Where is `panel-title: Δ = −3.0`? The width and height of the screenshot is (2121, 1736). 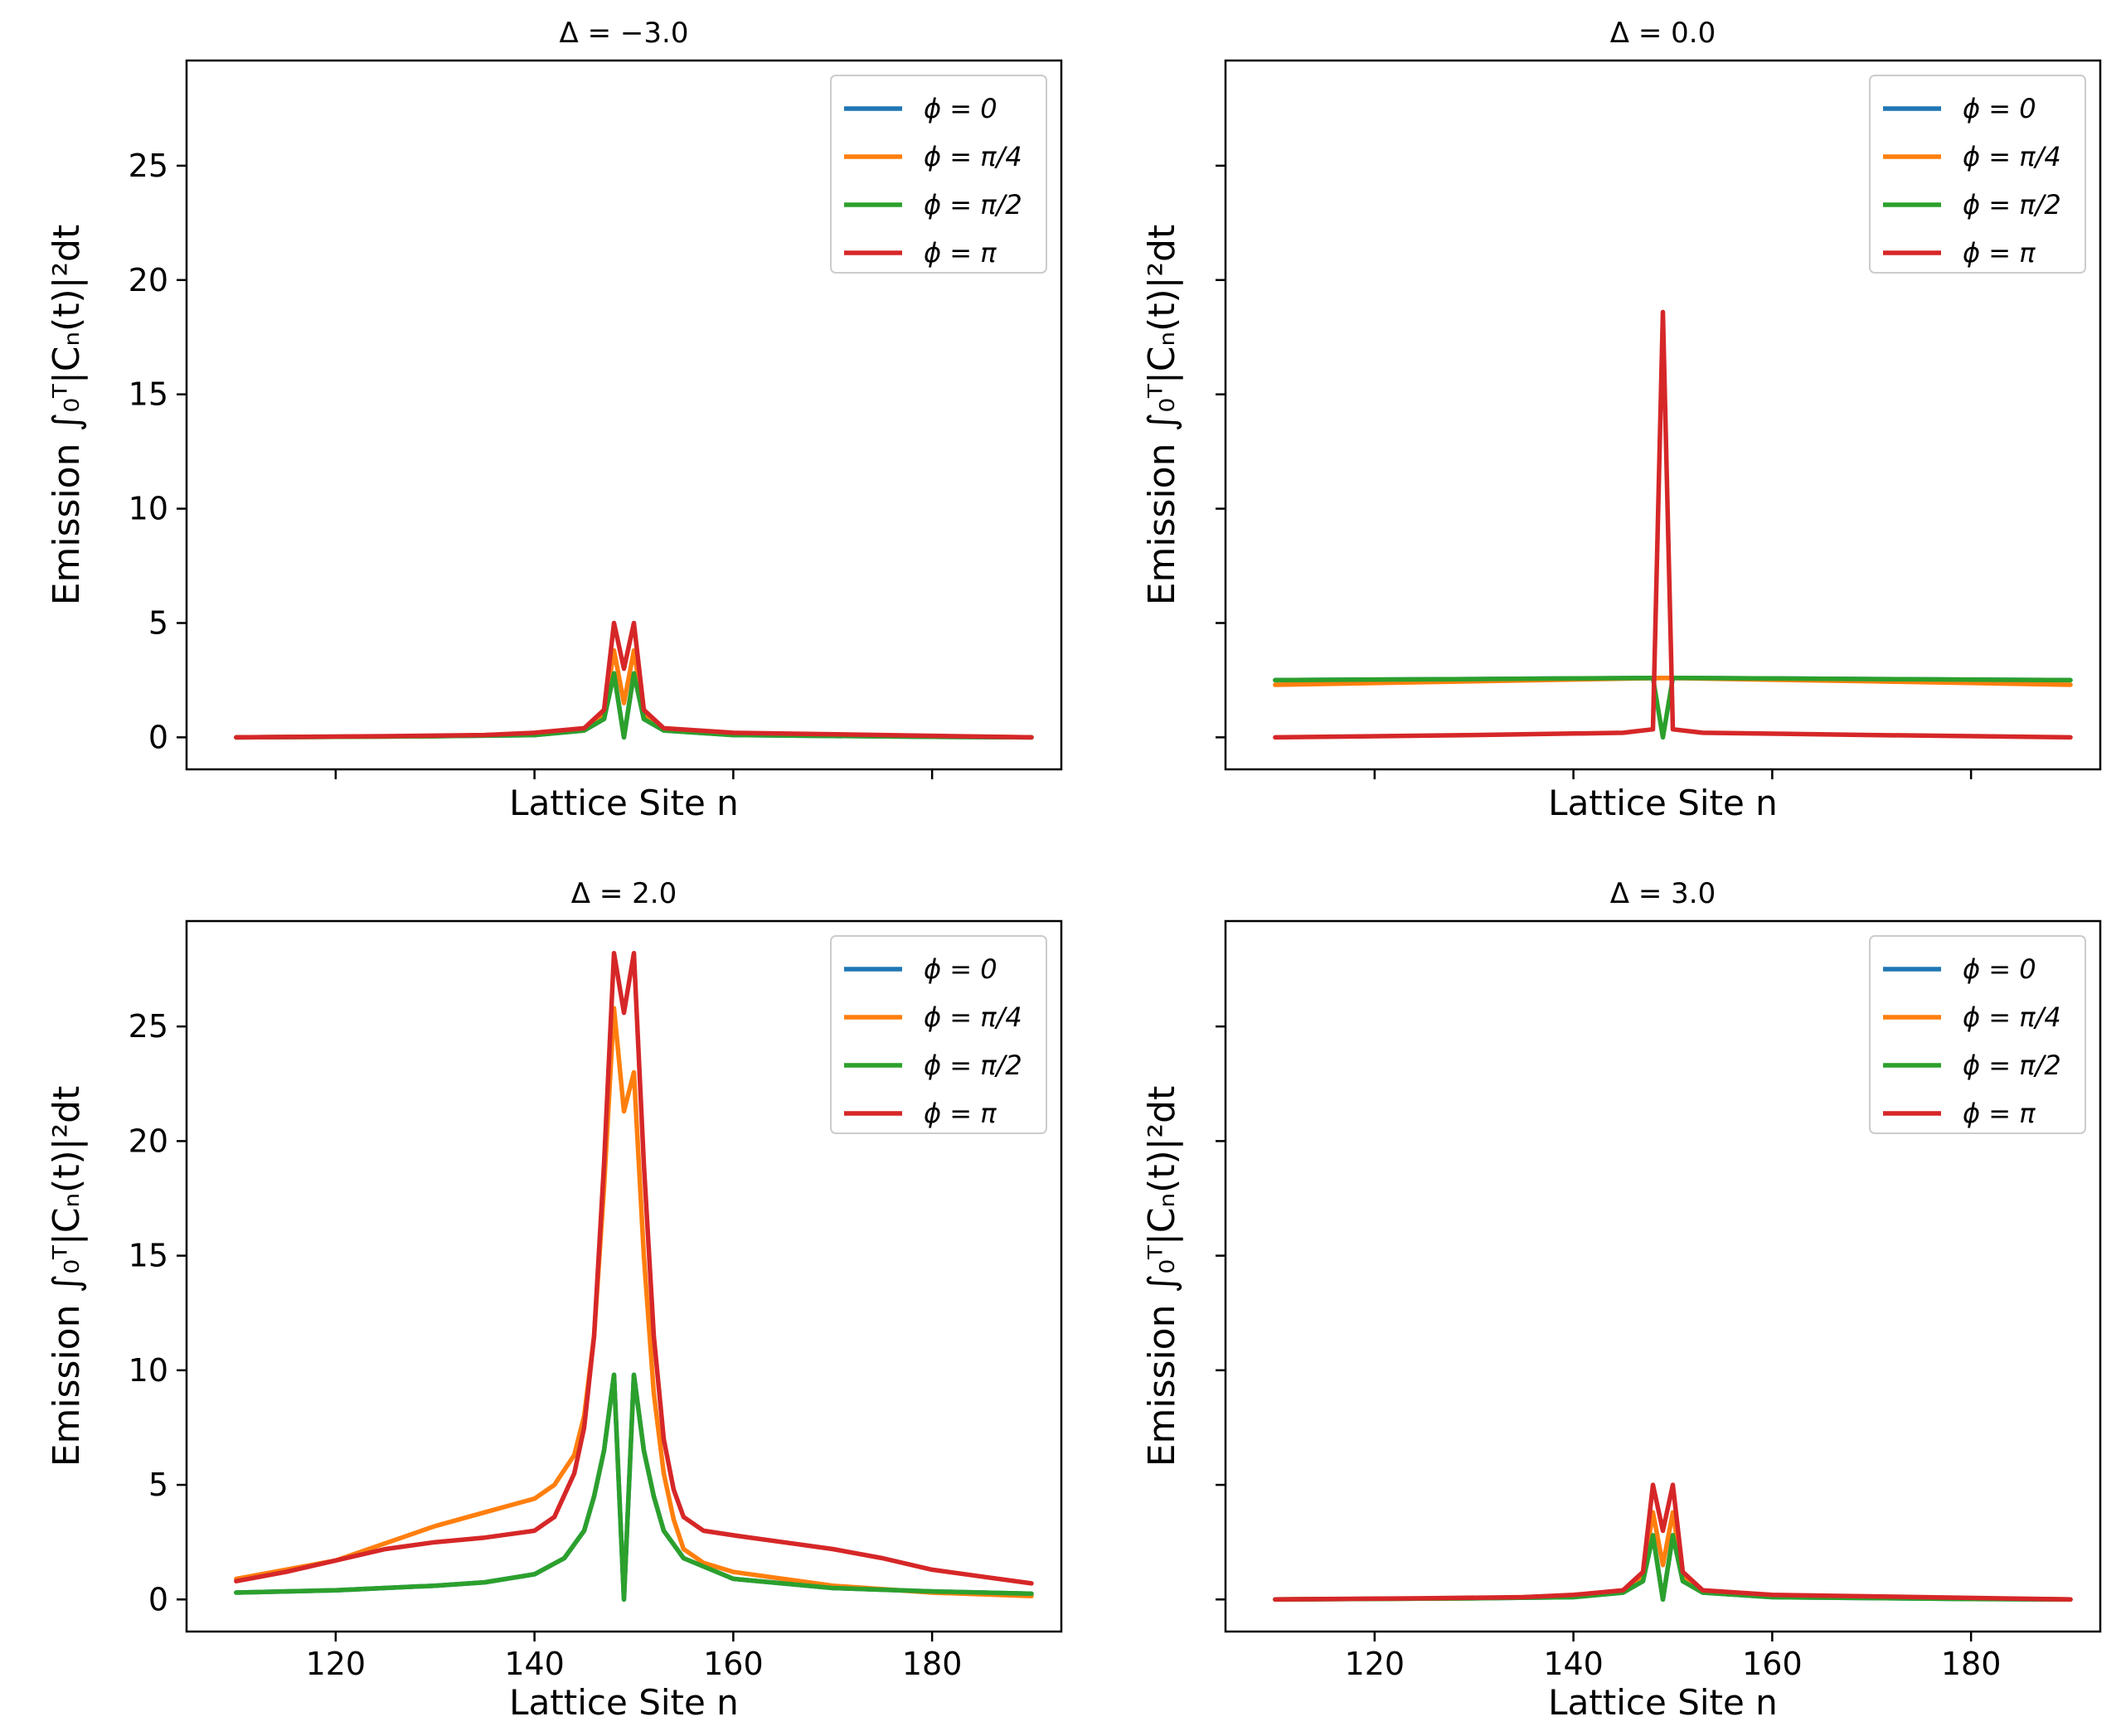 panel-title: Δ = −3.0 is located at coordinates (624, 33).